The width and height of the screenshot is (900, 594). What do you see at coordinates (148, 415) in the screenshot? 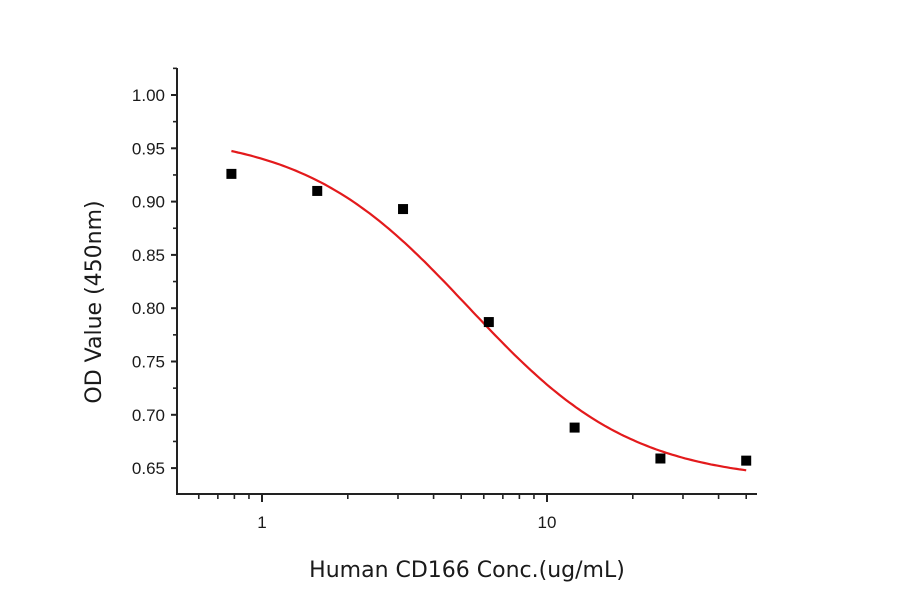
I see `y-tick-label: 0.70` at bounding box center [148, 415].